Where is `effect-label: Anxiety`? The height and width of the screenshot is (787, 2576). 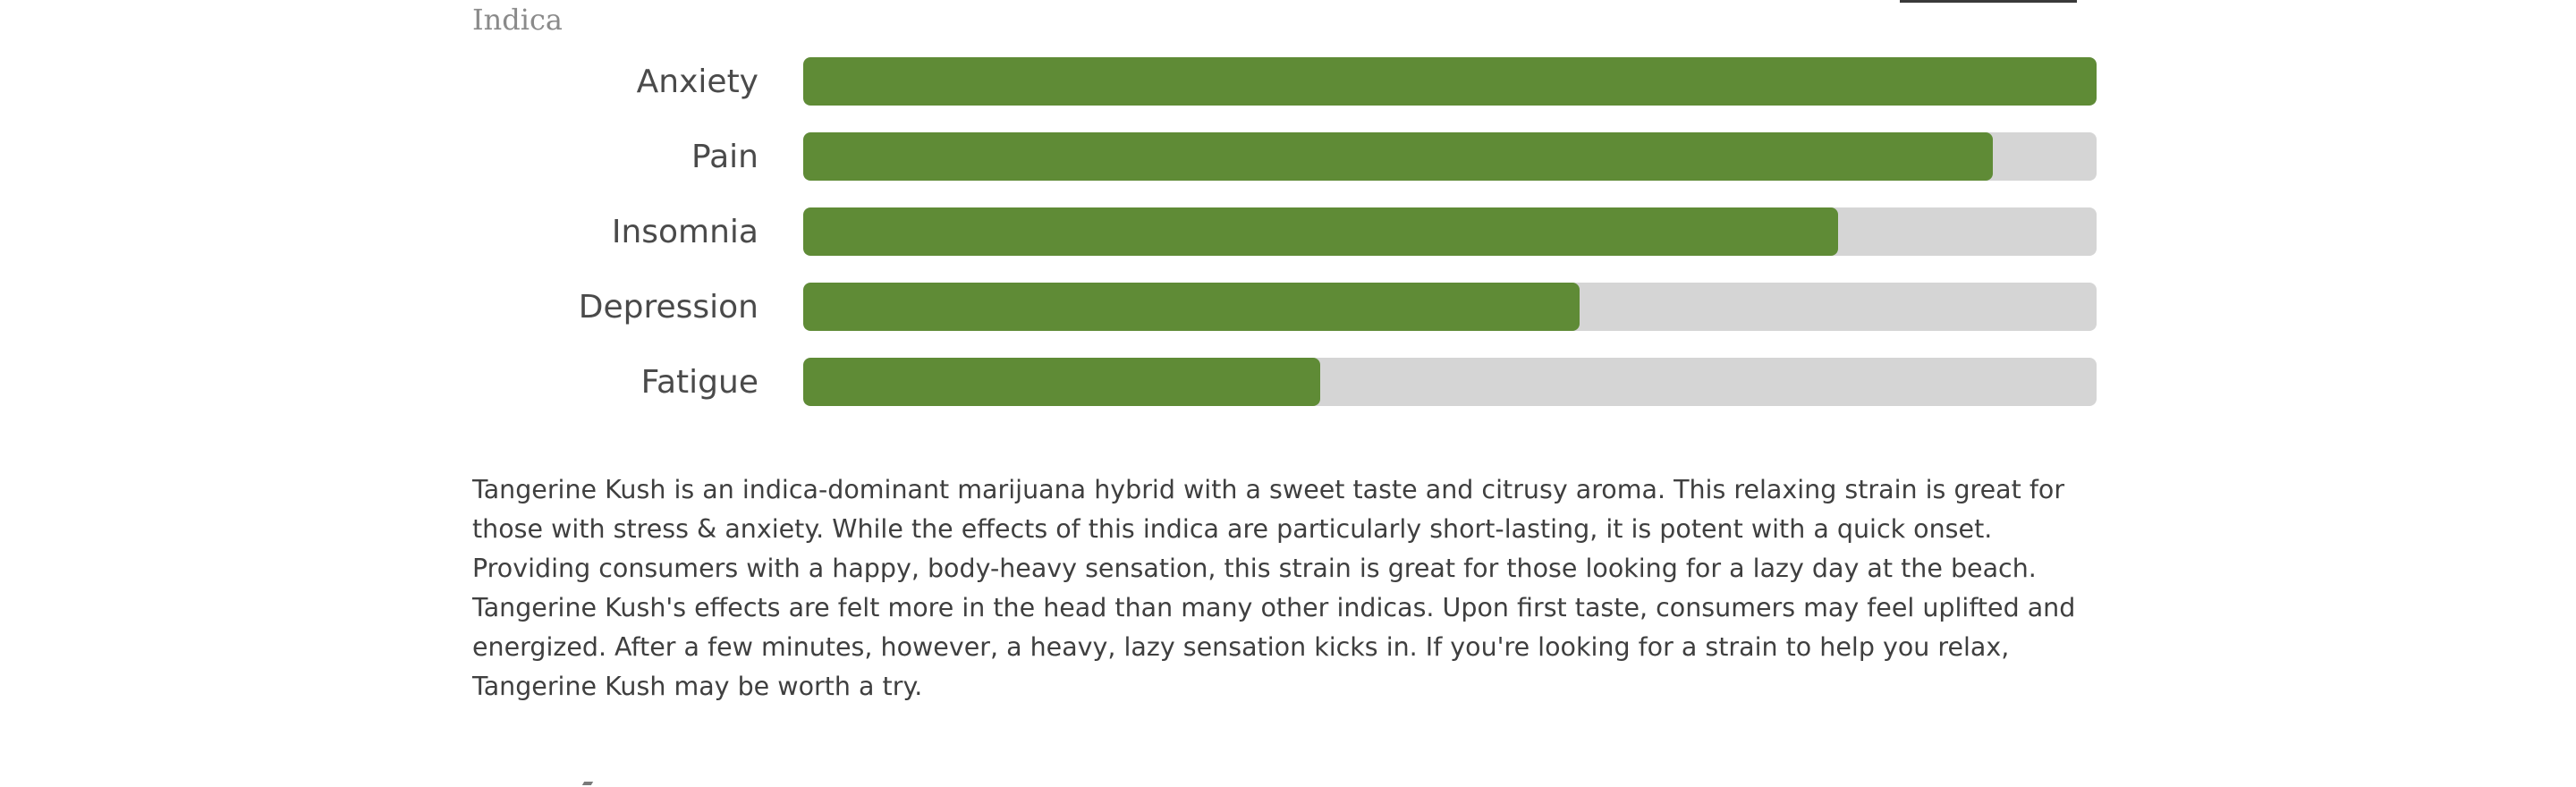
effect-label: Anxiety is located at coordinates (697, 81).